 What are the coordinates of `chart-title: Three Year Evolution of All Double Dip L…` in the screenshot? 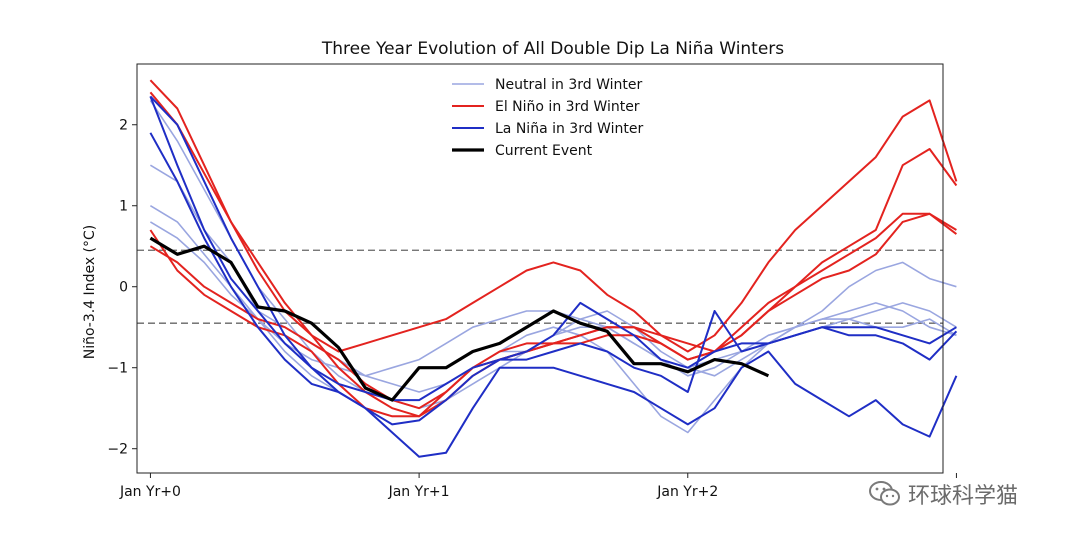 It's located at (552, 49).